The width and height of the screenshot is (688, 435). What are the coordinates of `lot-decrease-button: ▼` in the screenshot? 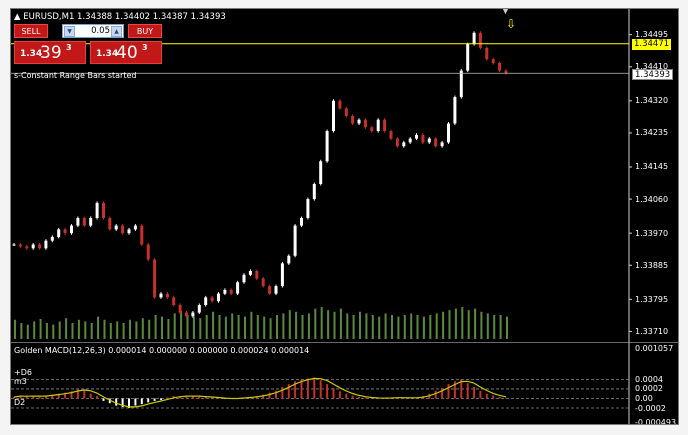 It's located at (69, 31).